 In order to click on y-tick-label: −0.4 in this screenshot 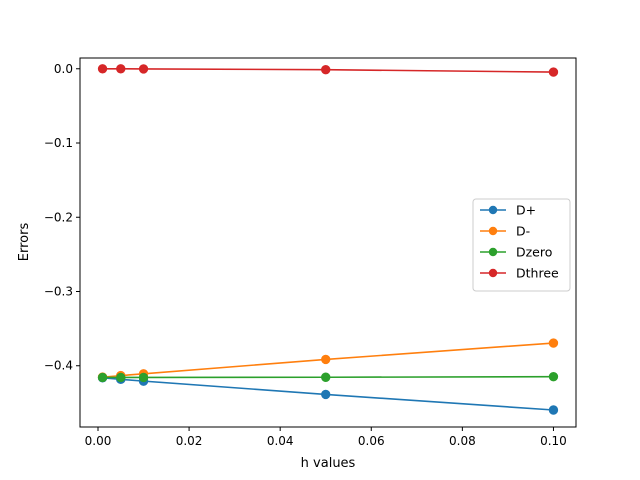, I will do `click(58, 366)`.